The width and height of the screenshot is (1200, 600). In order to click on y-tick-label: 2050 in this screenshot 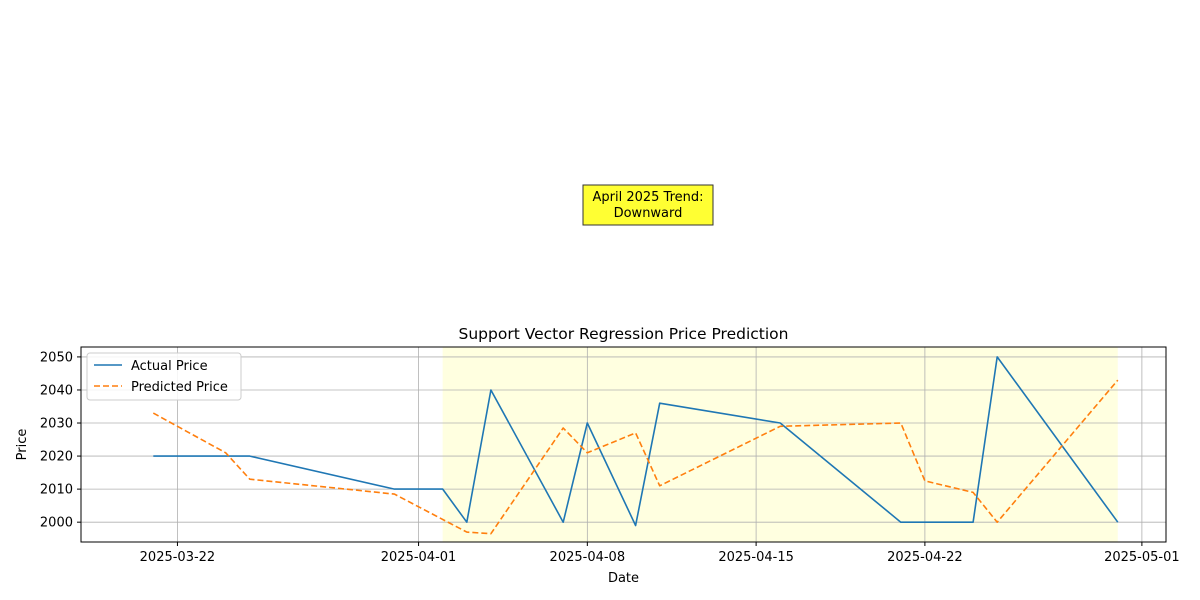, I will do `click(56, 357)`.